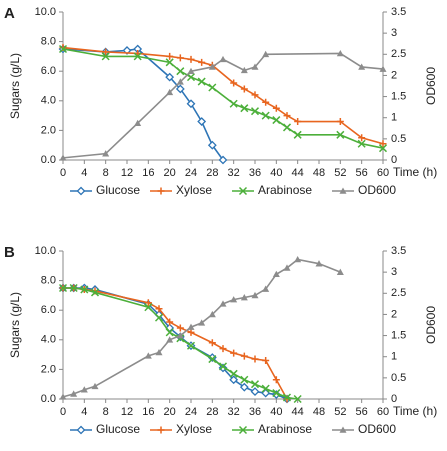 Image resolution: width=447 pixels, height=451 pixels. I want to click on y-tick-label: 2.0, so click(48, 130).